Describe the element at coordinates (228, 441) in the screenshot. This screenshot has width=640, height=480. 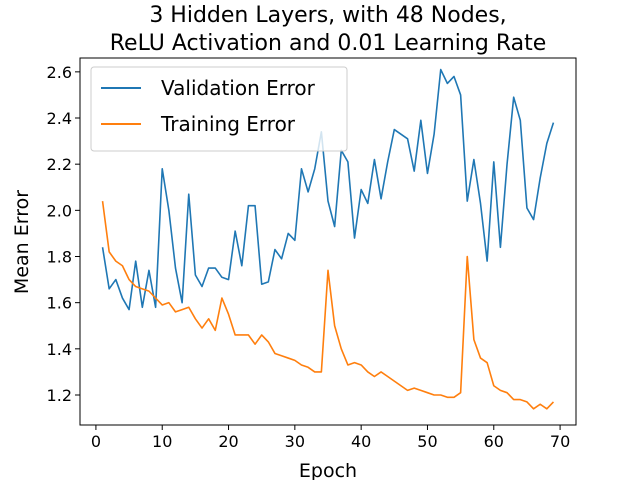
I see `x-tick-label: 20` at that location.